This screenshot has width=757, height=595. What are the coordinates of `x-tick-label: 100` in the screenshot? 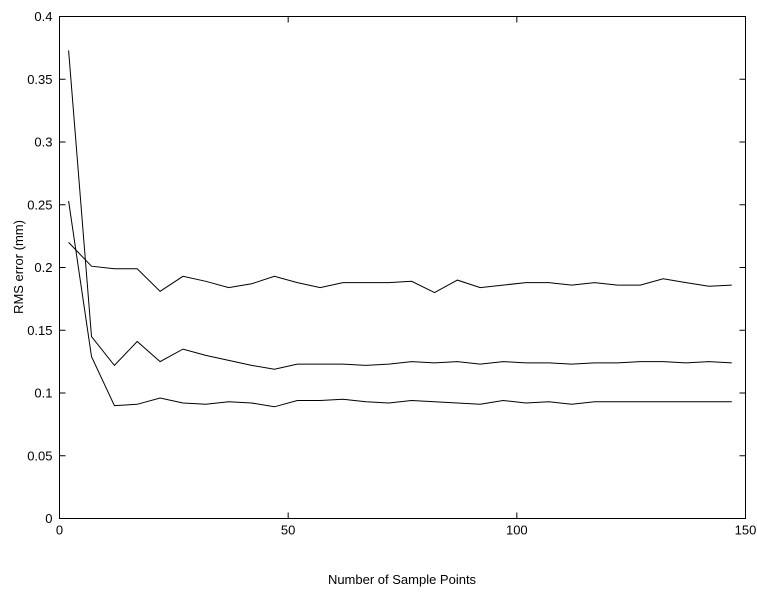 It's located at (517, 530).